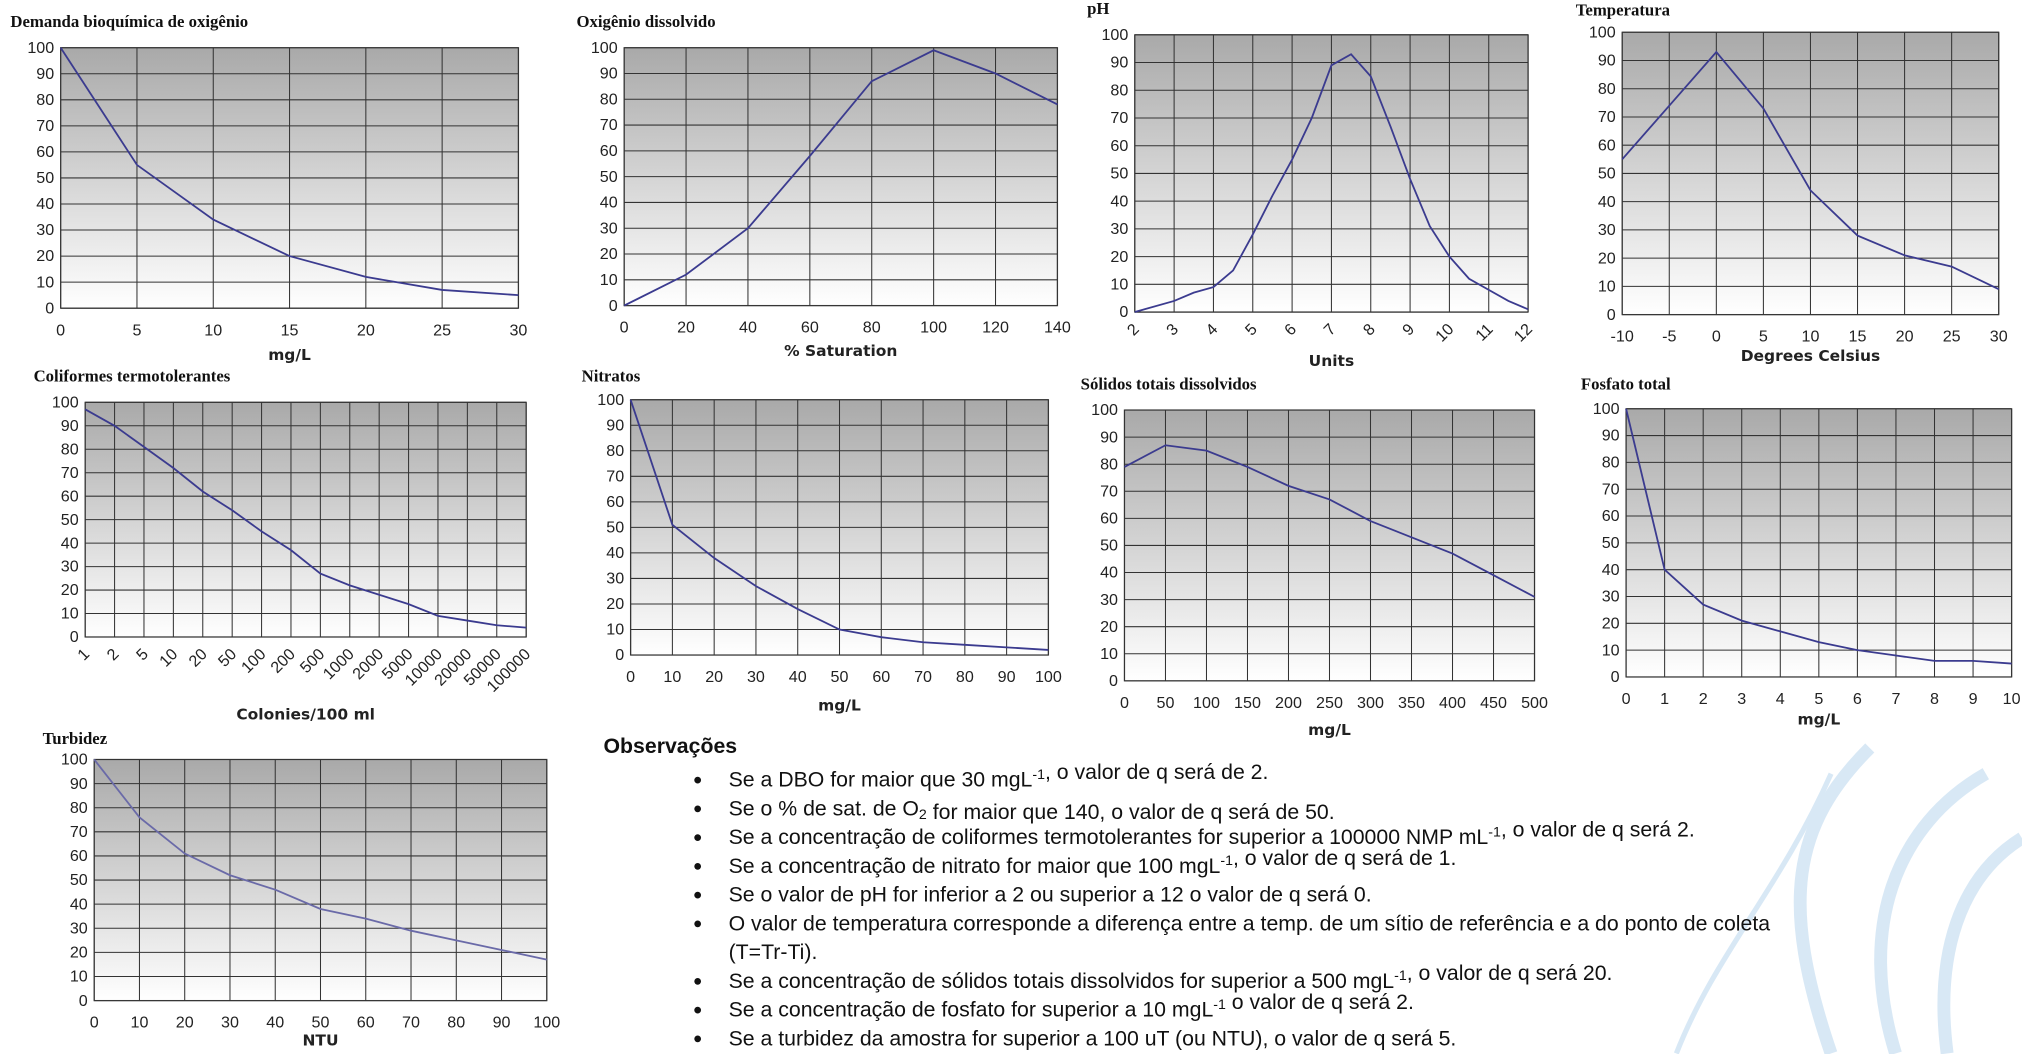  Describe the element at coordinates (1452, 703) in the screenshot. I see `x-tick-label: 400` at that location.